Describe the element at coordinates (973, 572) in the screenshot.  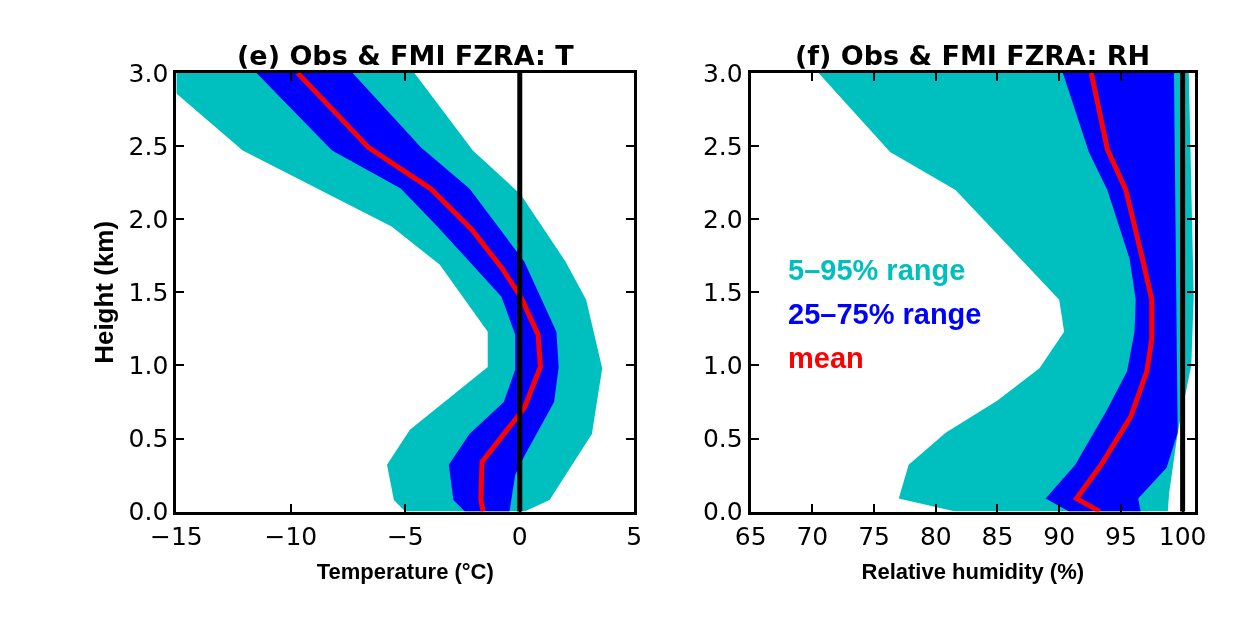
I see `x-axis-title: Relative humidity (%)` at that location.